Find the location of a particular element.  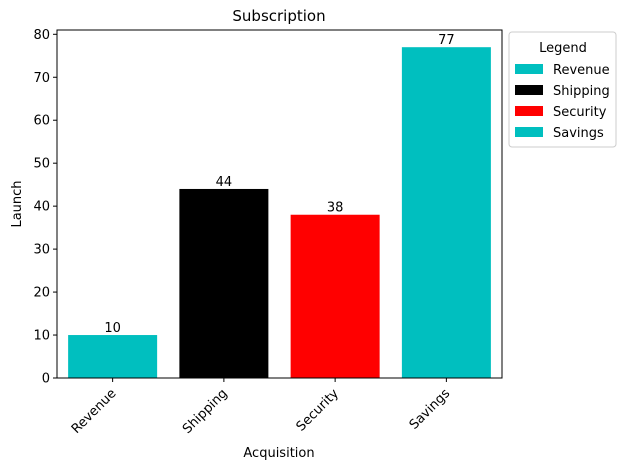

legend: Legend Revenue Shipping Security Savings is located at coordinates (562, 89).